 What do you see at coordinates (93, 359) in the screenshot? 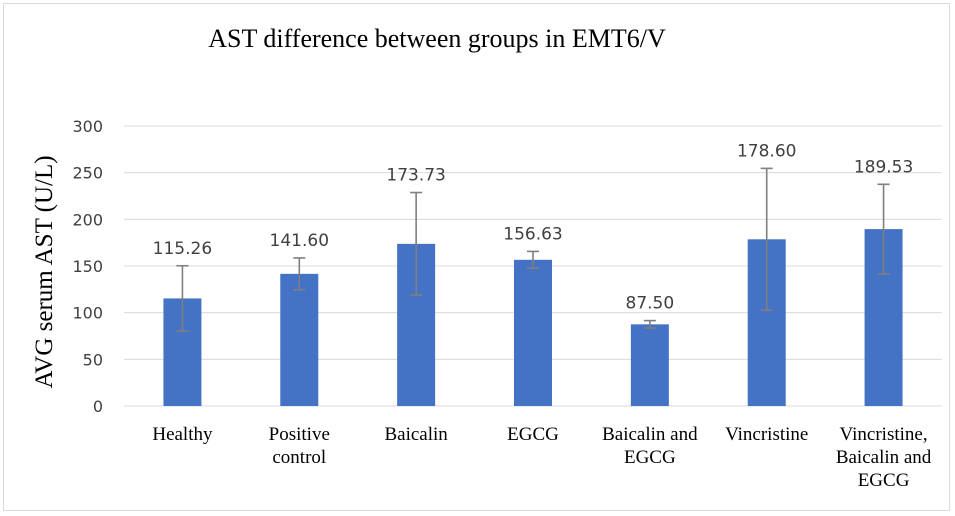
I see `y-tick-label-1: 50` at bounding box center [93, 359].